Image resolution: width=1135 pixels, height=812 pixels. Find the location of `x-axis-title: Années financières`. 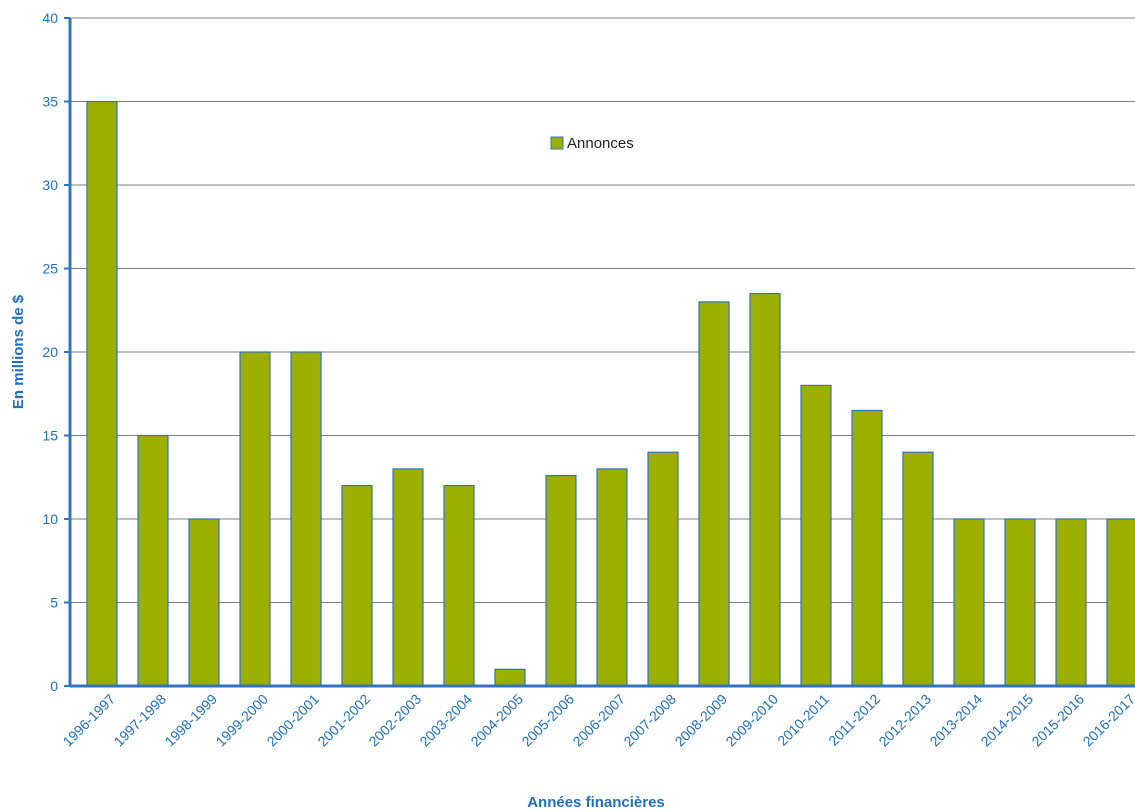

x-axis-title: Années financières is located at coordinates (596, 802).